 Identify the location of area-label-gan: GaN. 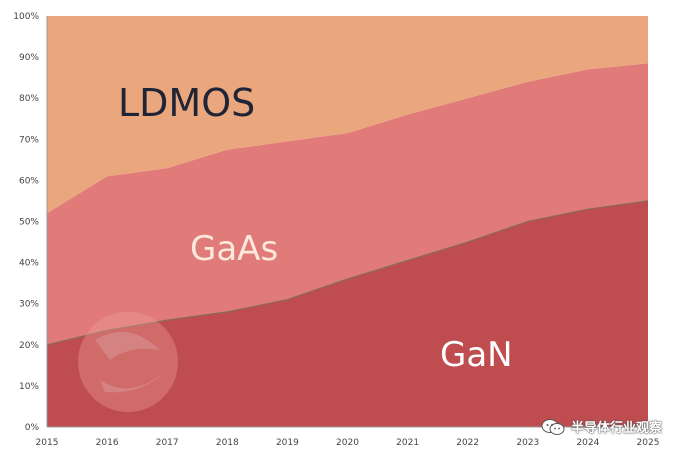
(476, 355).